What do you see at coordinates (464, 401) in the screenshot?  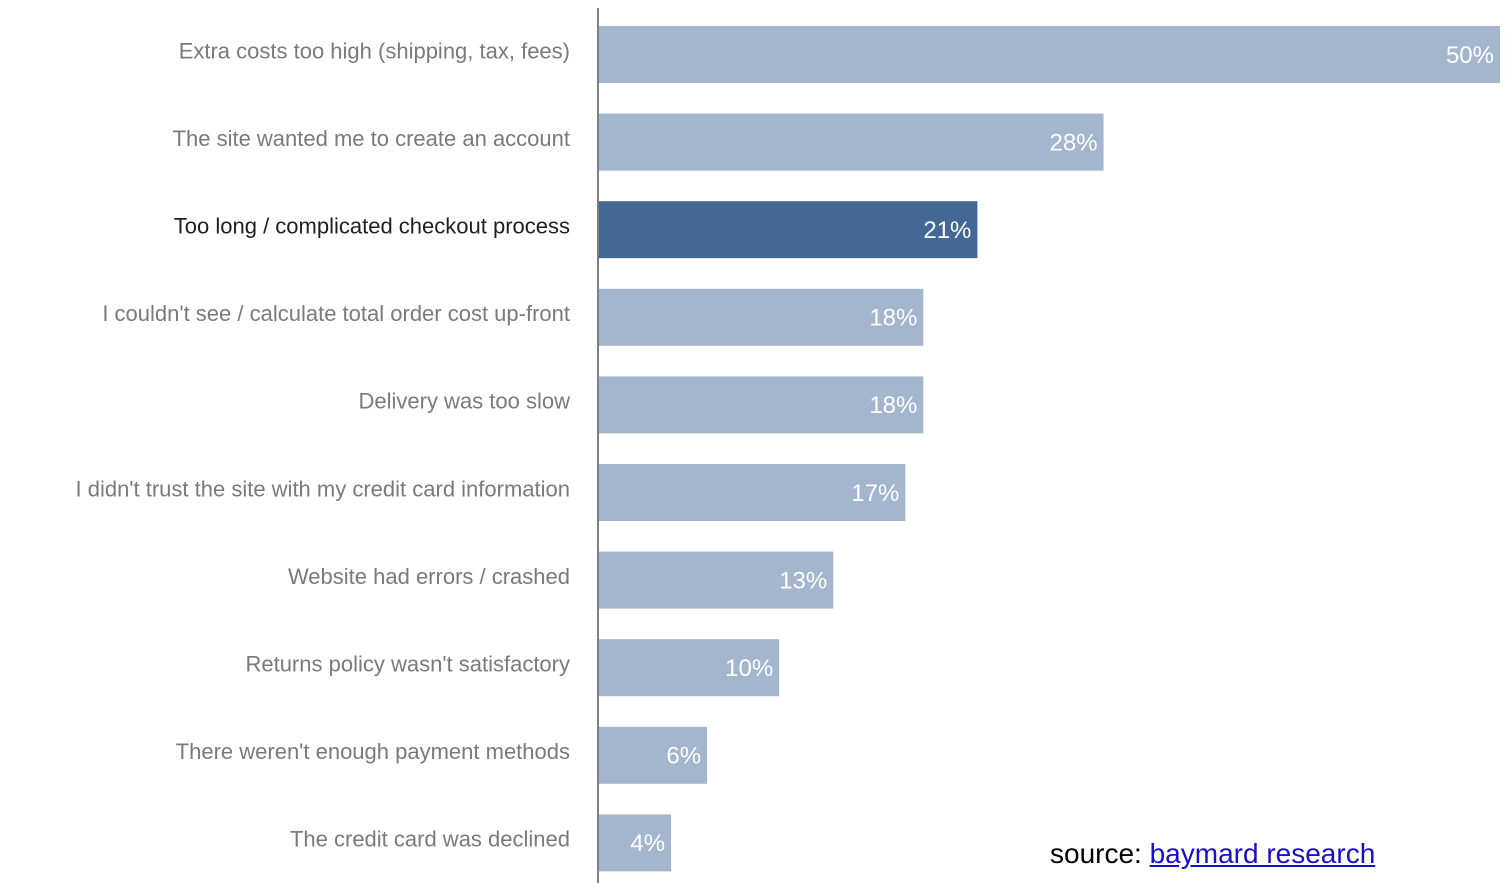 I see `category-label-4: Delivery was too slow` at bounding box center [464, 401].